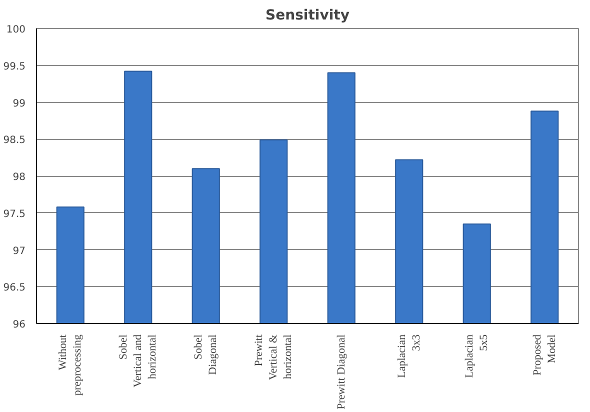 This screenshot has width=590, height=412. Describe the element at coordinates (14, 140) in the screenshot. I see `y-tick-label: 98.5` at that location.